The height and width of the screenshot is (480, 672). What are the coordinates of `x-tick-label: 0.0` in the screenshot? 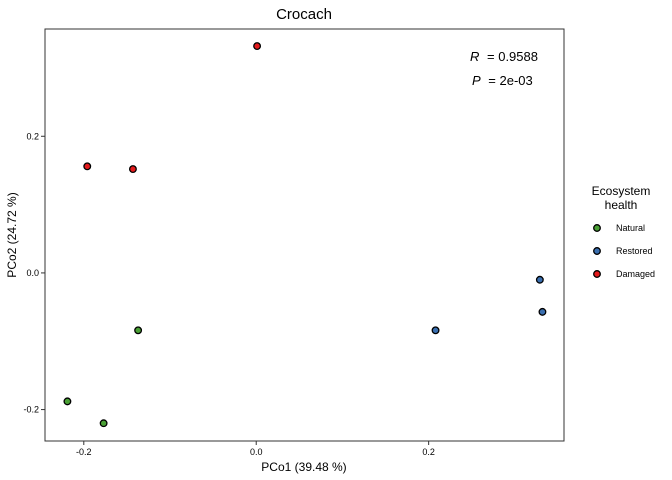 It's located at (256, 452).